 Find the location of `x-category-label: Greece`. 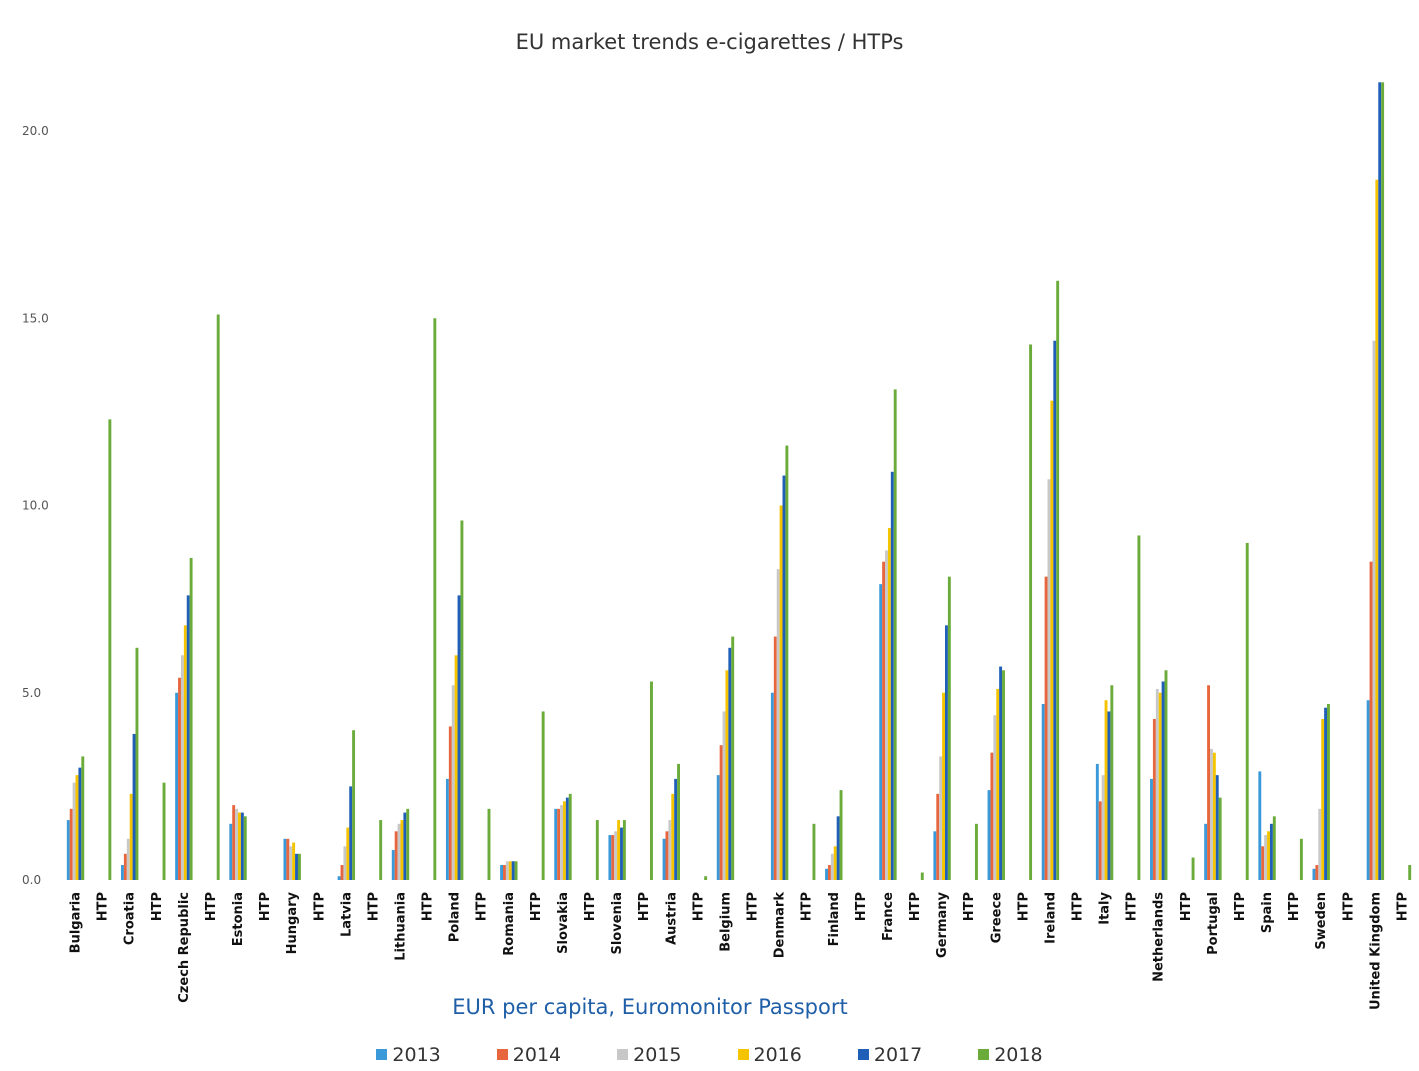

x-category-label: Greece is located at coordinates (996, 917).